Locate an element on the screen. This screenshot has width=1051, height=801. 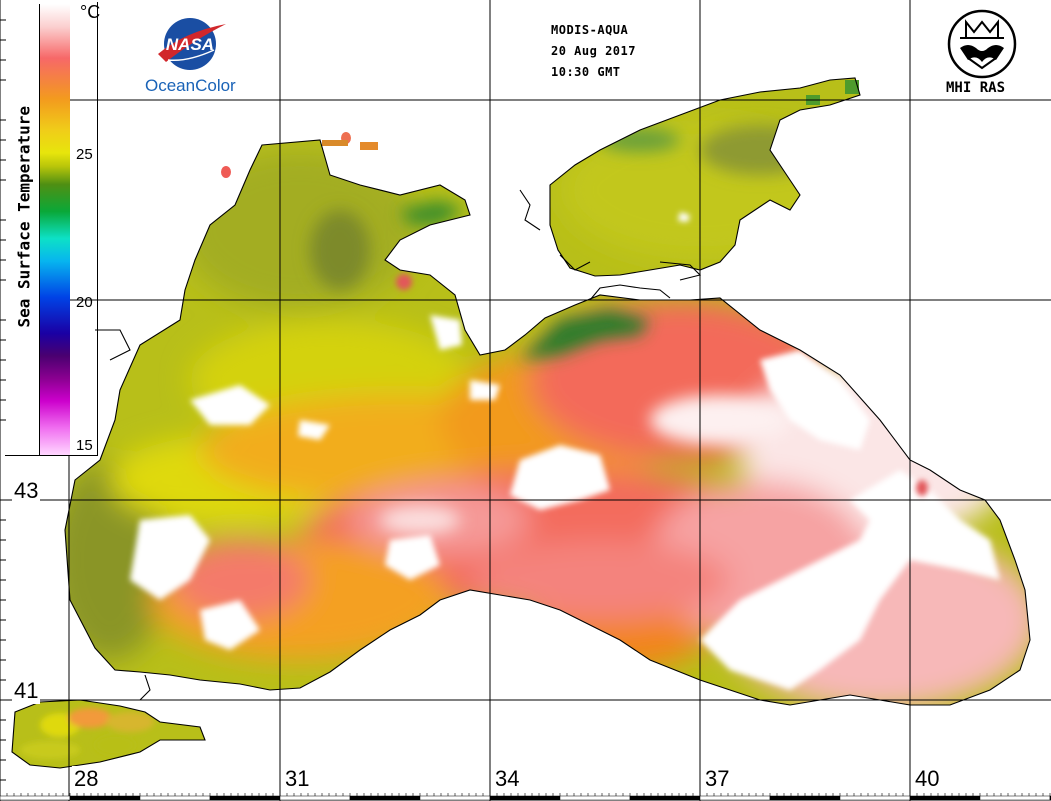
mhi-ras-logo is located at coordinates (982, 44).